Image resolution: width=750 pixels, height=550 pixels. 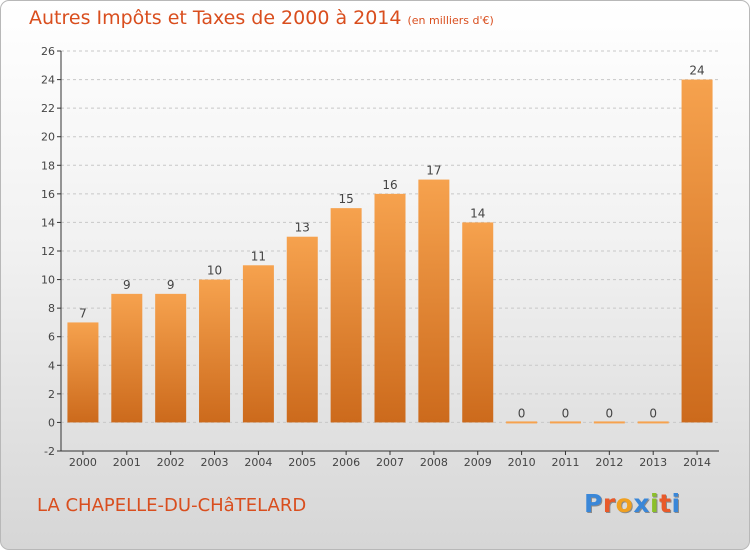 What do you see at coordinates (172, 505) in the screenshot?
I see `commune-name: LA CHAPELLE-DU-CHâTELARD` at bounding box center [172, 505].